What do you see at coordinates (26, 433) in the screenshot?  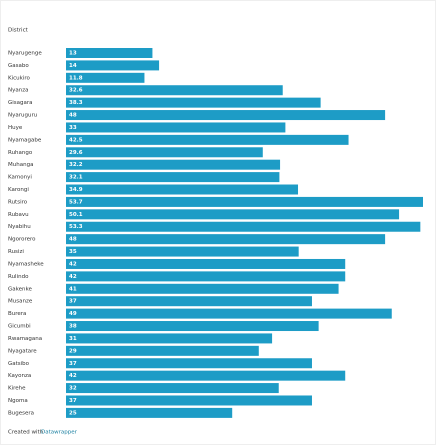 I see `credit: Created with` at bounding box center [26, 433].